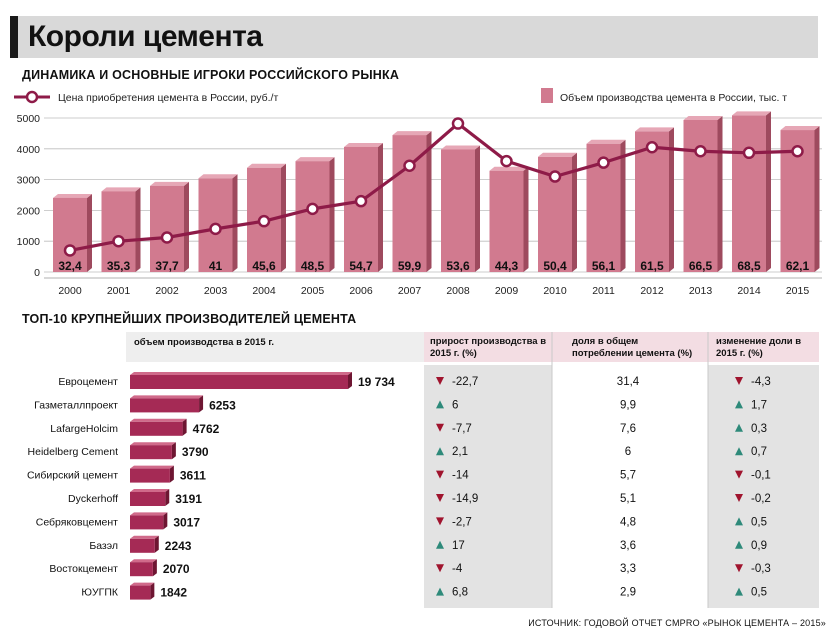 This screenshot has width=836, height=640. What do you see at coordinates (488, 347) in the screenshot?
I see `header-growth: прирост производства в 2015 г. (%)` at bounding box center [488, 347].